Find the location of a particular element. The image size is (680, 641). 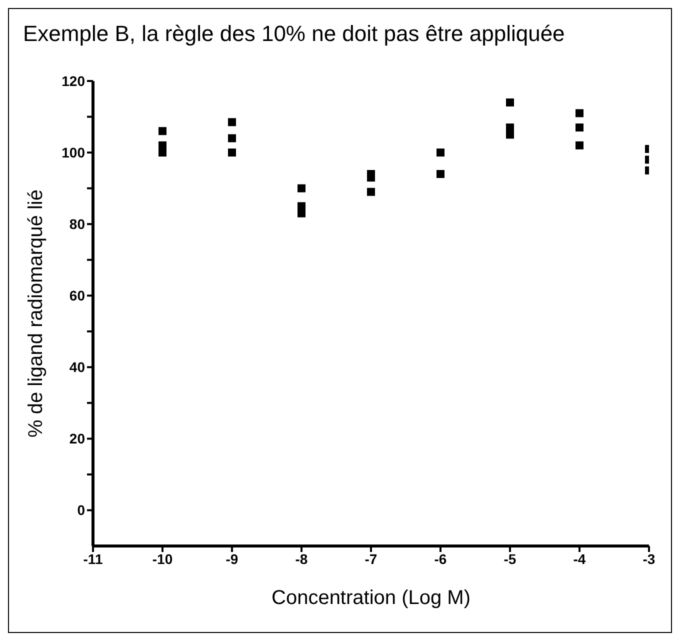

y-axis-title: % de ligand radiomarqué lié is located at coordinates (36, 314).